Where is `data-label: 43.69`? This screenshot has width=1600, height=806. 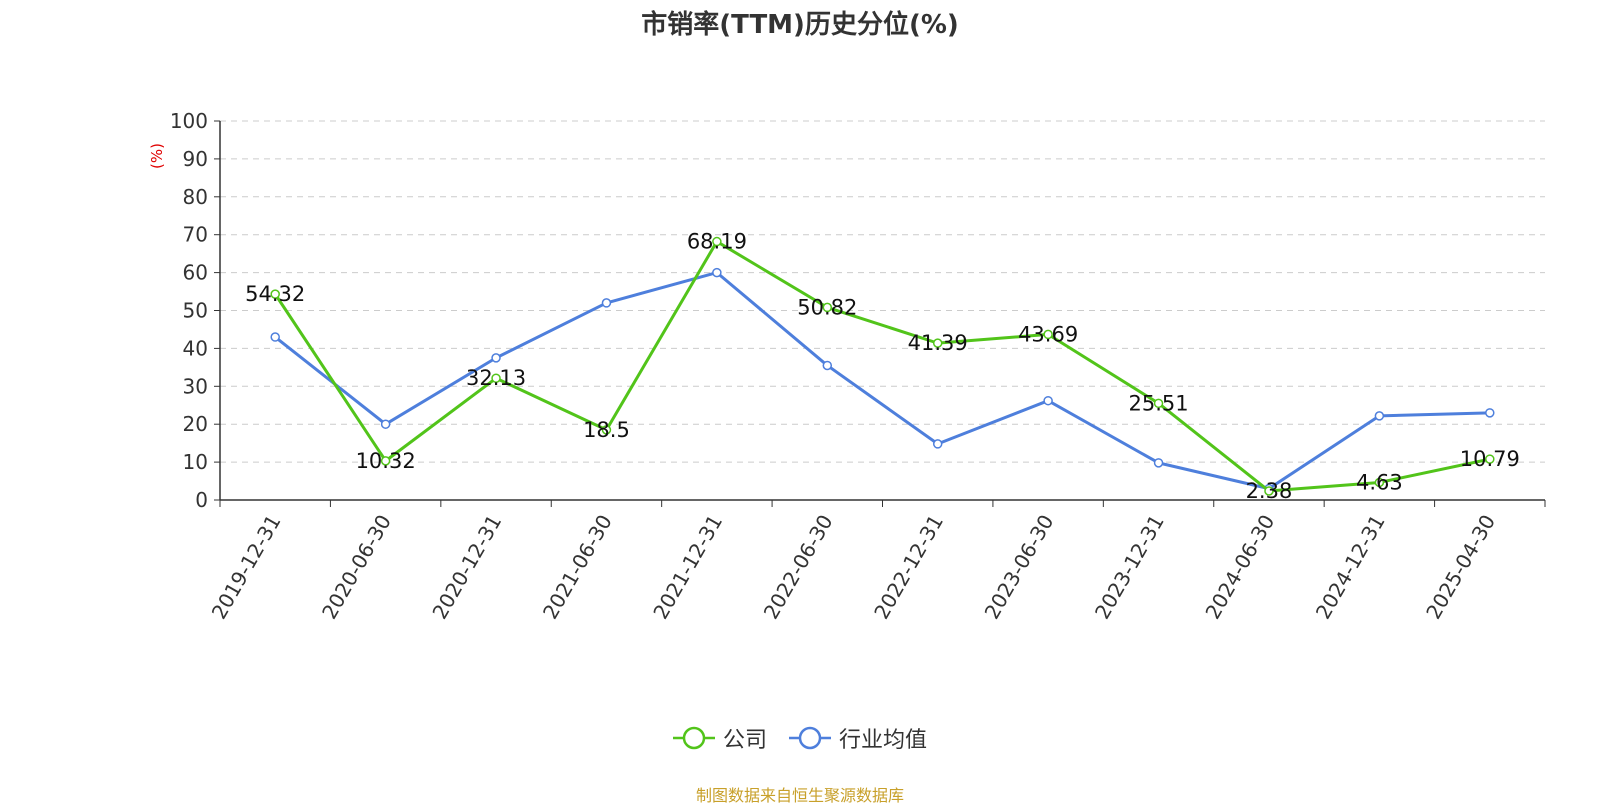
data-label: 43.69 is located at coordinates (1048, 334).